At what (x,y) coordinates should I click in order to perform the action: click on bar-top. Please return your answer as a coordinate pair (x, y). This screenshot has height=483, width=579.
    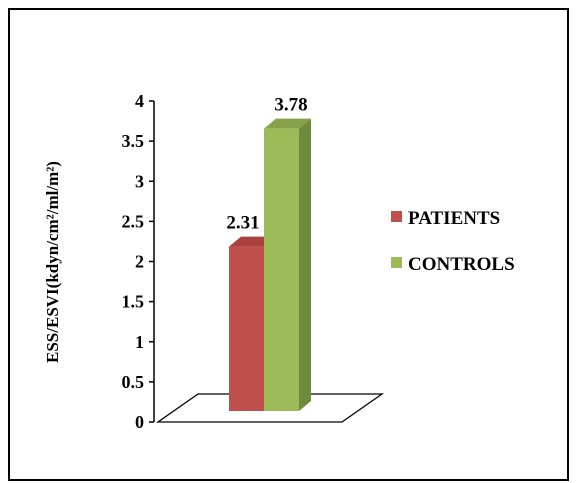
    Looking at the image, I should click on (287, 123).